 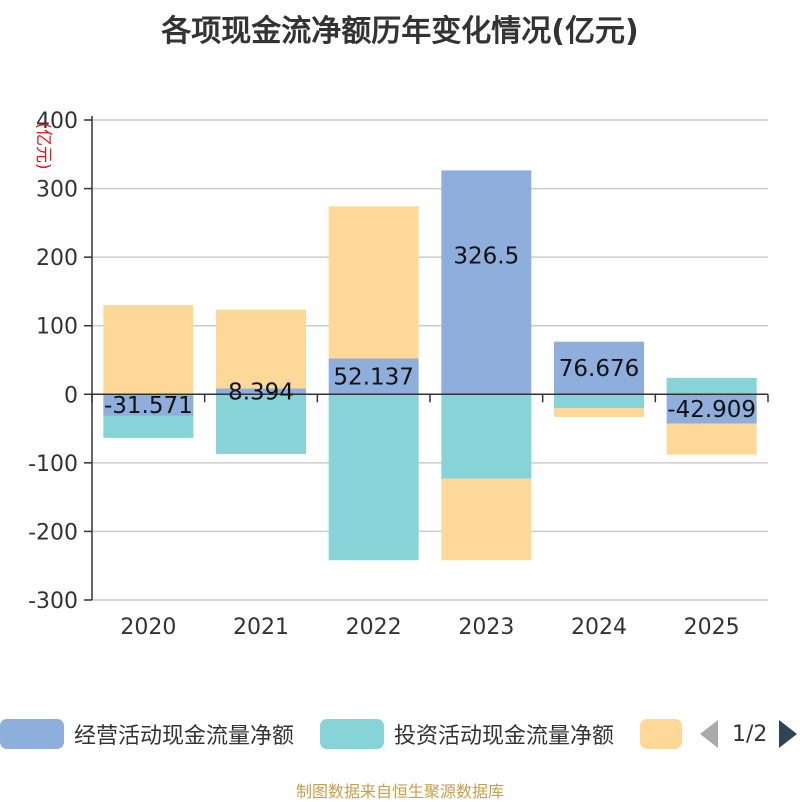 What do you see at coordinates (486, 519) in the screenshot?
I see `bar-other-2023` at bounding box center [486, 519].